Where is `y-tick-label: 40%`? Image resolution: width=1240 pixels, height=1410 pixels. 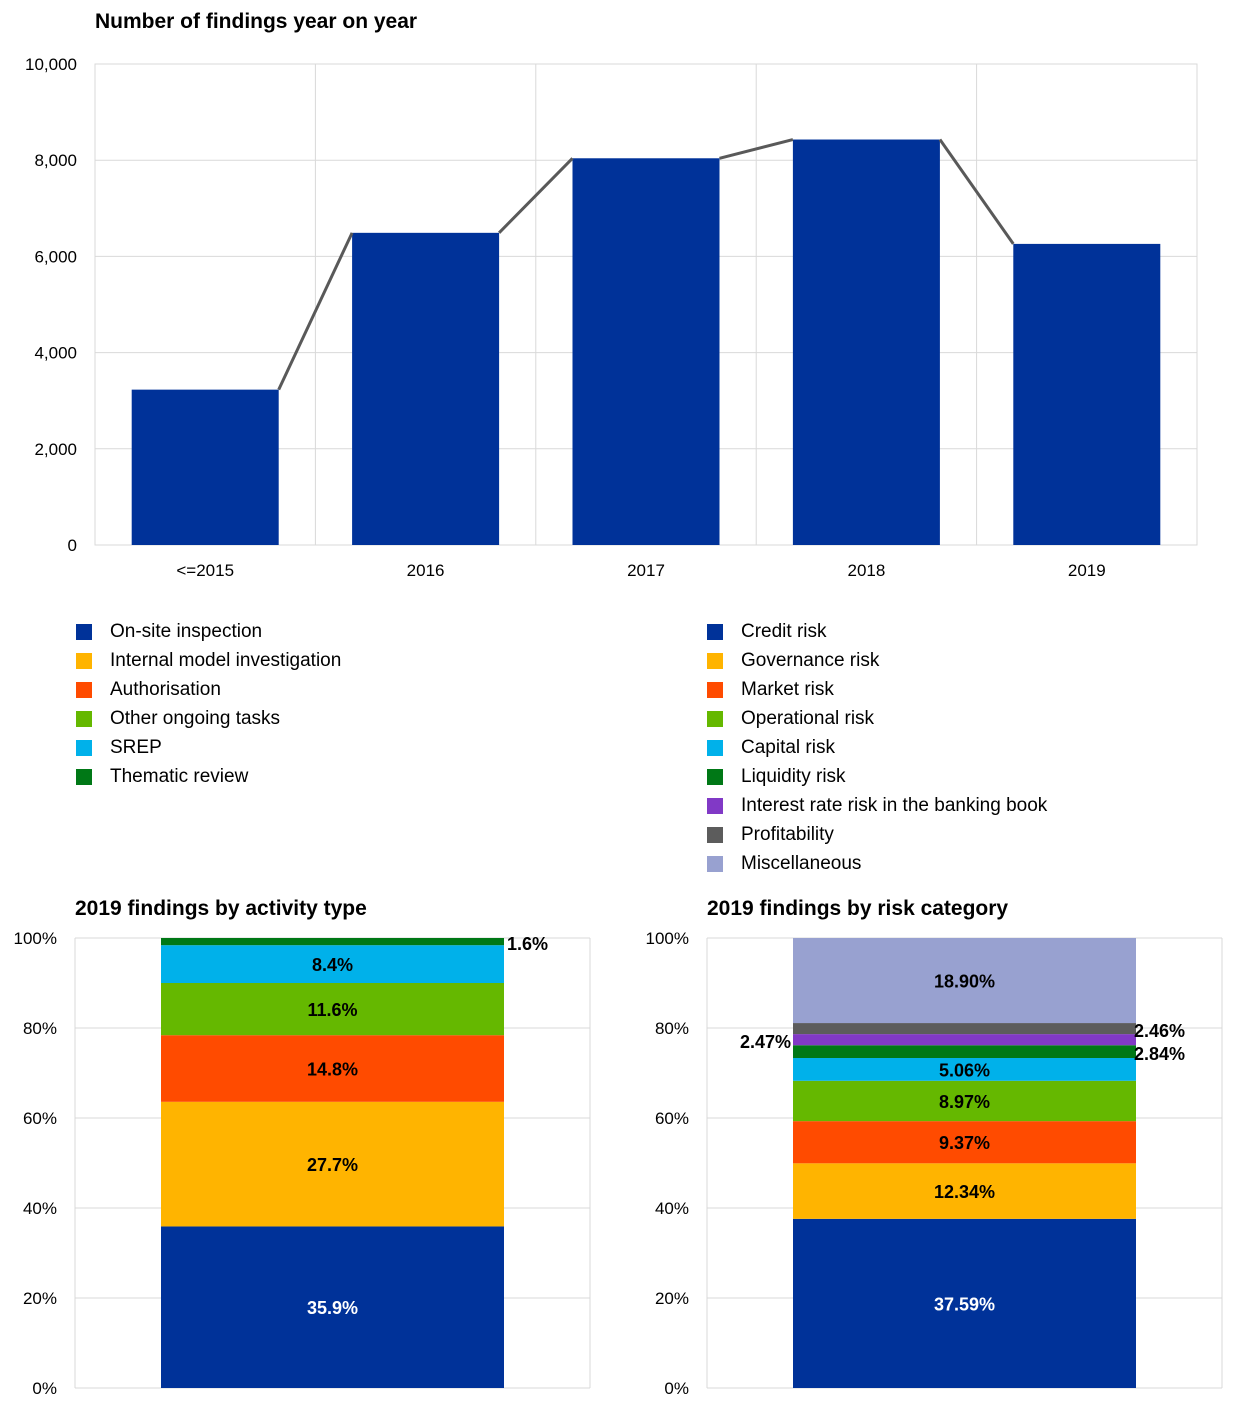
y-tick-label: 40% is located at coordinates (40, 1208).